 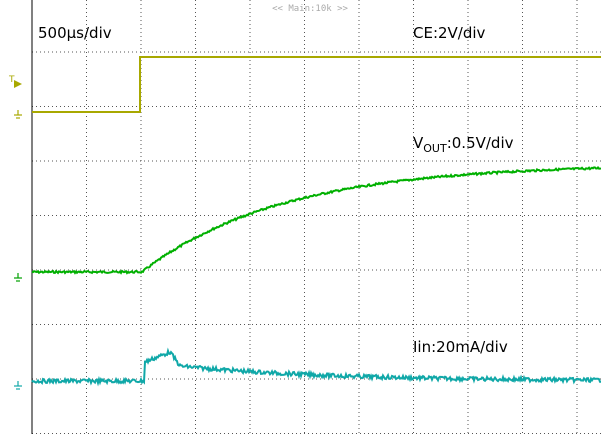 What do you see at coordinates (18, 385) in the screenshot?
I see `ground-cyan` at bounding box center [18, 385].